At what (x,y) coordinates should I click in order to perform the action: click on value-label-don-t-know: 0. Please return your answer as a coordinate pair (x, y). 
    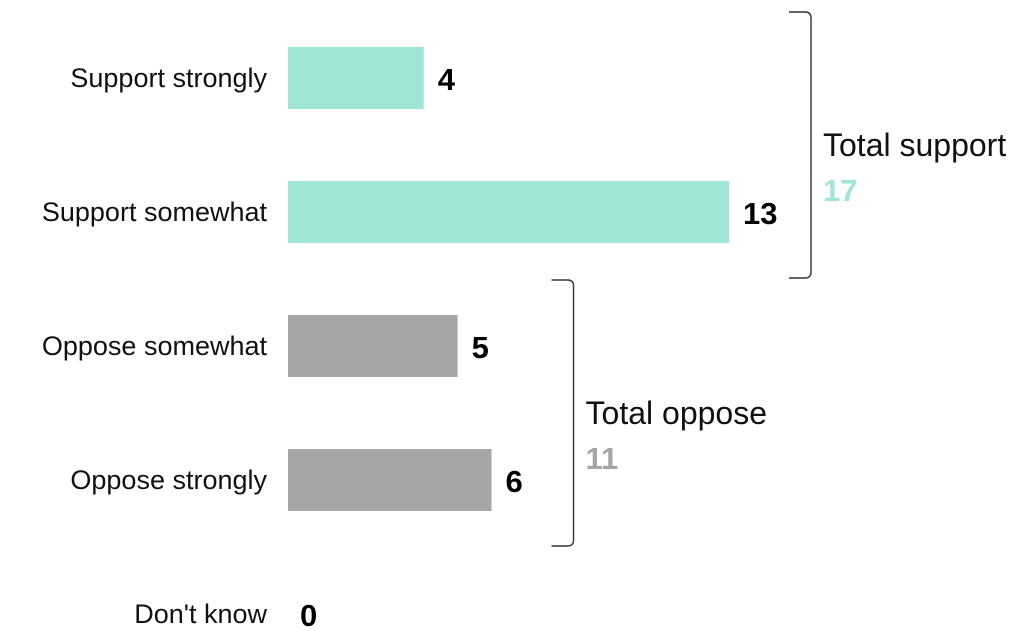
    Looking at the image, I should click on (308, 614).